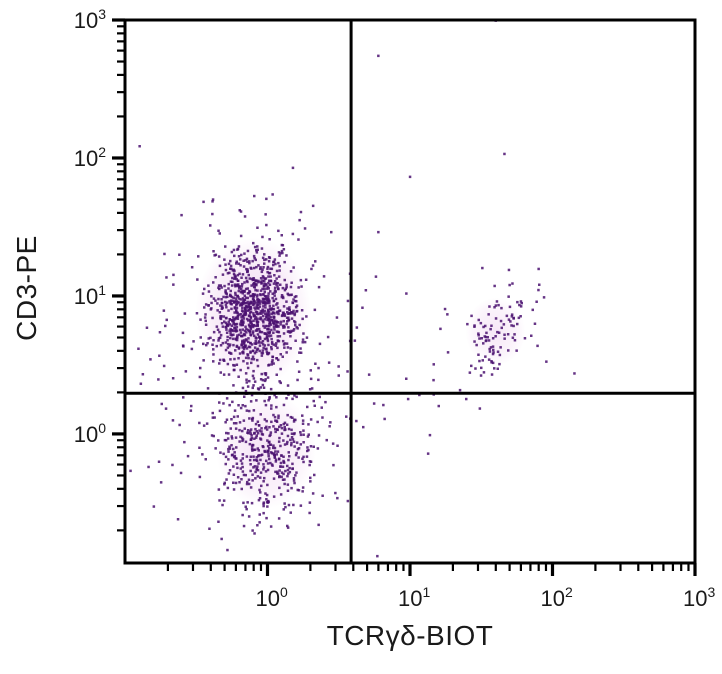 This screenshot has height=674, width=722. Describe the element at coordinates (699, 597) in the screenshot. I see `x-tick-label-3: 10³` at that location.